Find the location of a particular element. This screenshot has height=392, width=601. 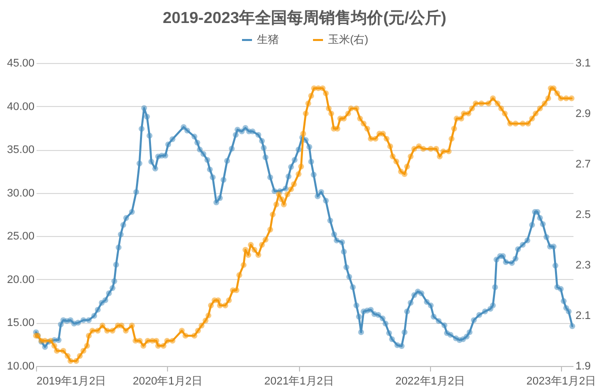

y2-tick-label: 2.9 is located at coordinates (583, 114).